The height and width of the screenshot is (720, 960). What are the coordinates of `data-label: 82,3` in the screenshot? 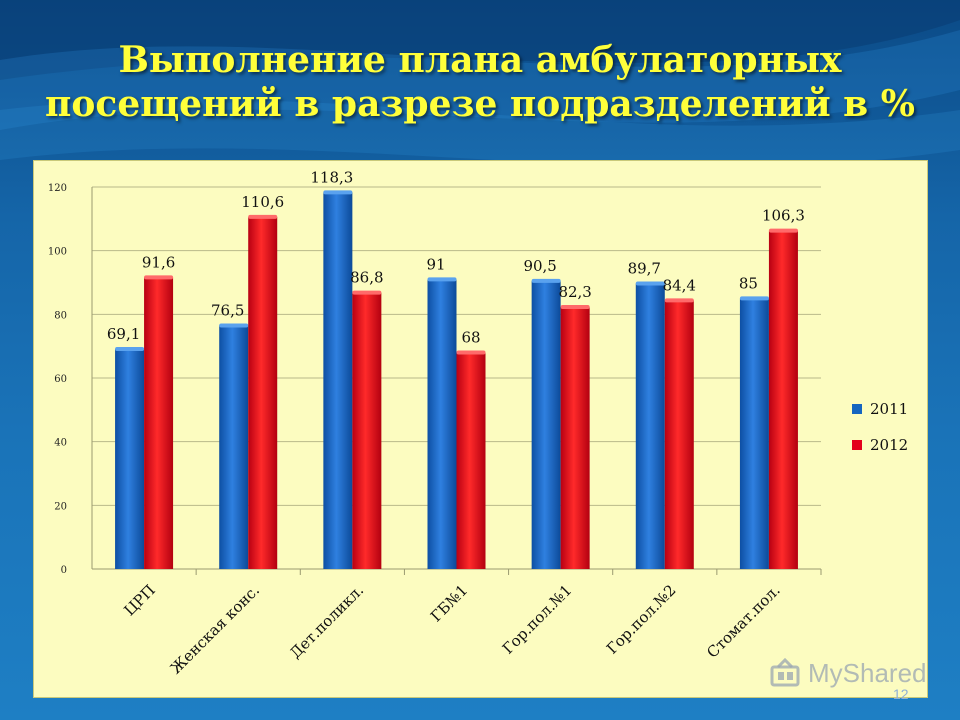 It's located at (574, 292).